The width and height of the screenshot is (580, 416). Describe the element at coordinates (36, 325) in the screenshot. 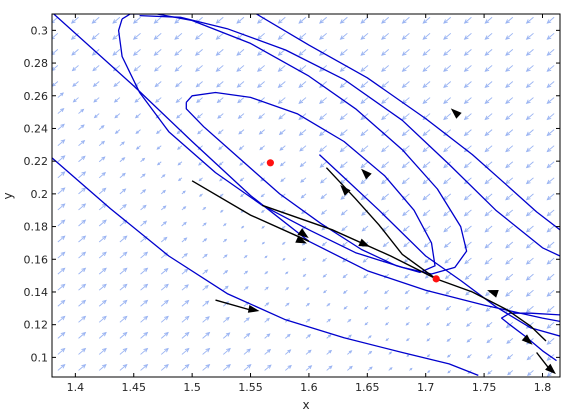

I see `y-tick-label: 0.12` at that location.